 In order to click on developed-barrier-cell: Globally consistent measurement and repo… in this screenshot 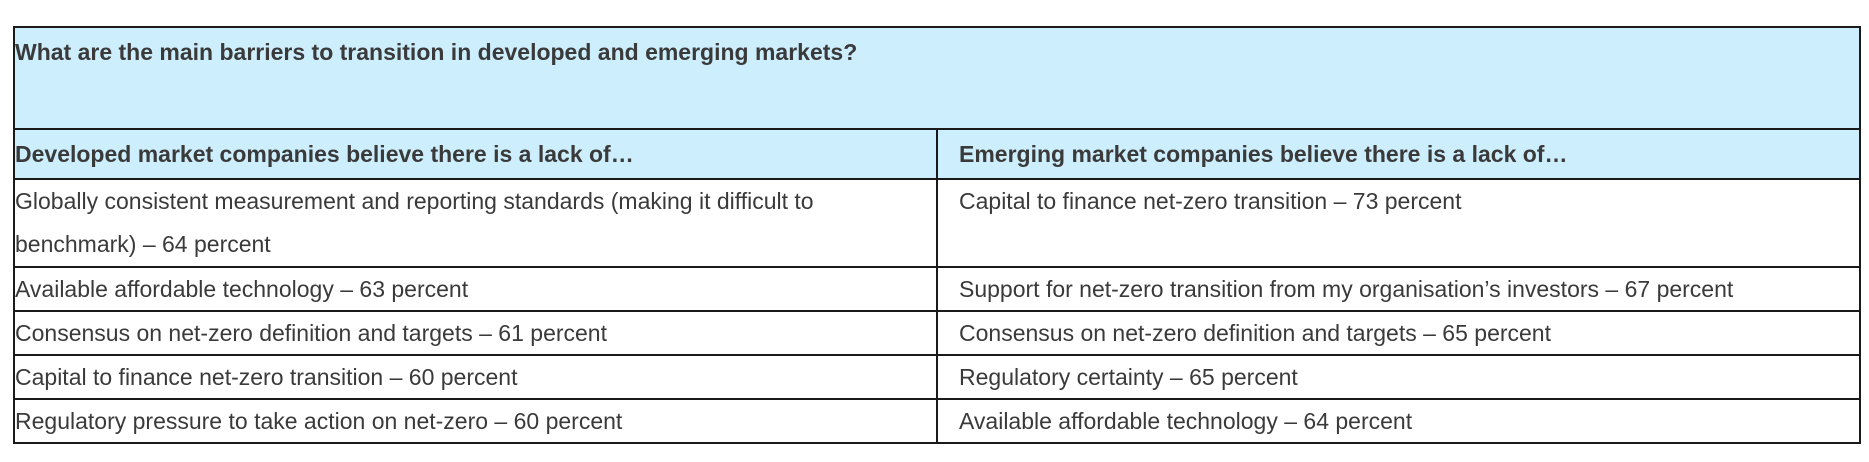, I will do `click(475, 223)`.